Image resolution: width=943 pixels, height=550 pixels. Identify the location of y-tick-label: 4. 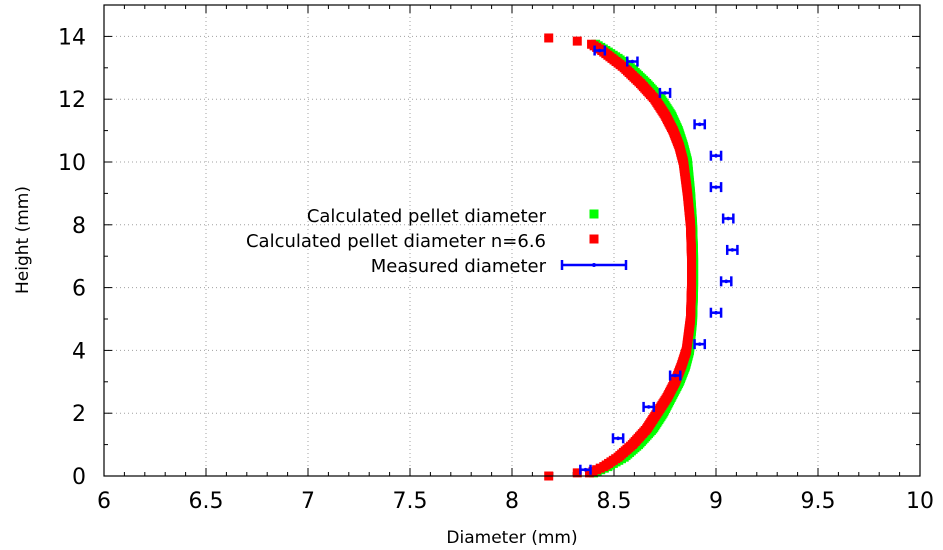
(79, 351).